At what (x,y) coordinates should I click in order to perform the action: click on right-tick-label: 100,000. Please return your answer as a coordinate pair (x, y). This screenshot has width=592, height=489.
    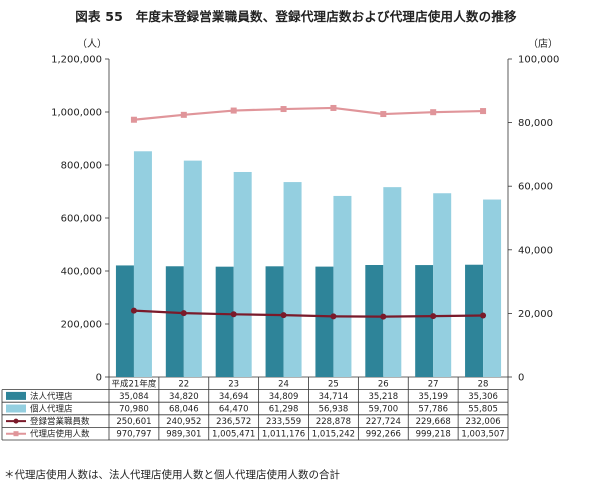
    Looking at the image, I should click on (538, 60).